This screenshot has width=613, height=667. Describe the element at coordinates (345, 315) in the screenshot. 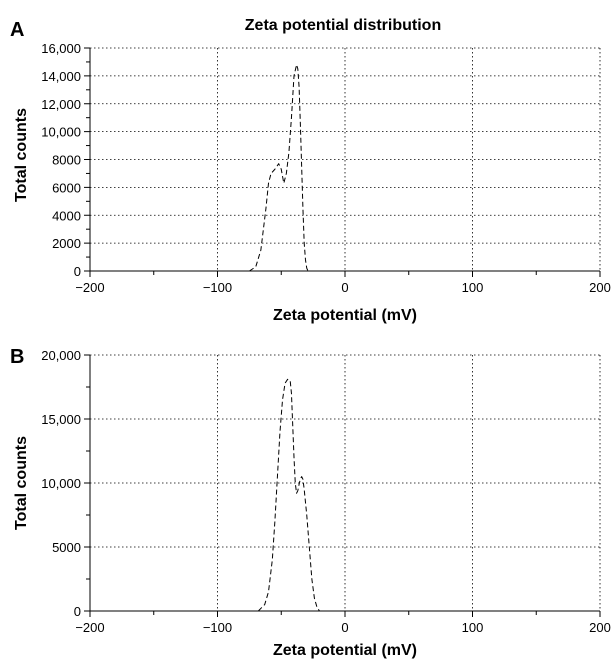

I see `panel-a-x-axis-label: Zeta potential (mV)` at that location.